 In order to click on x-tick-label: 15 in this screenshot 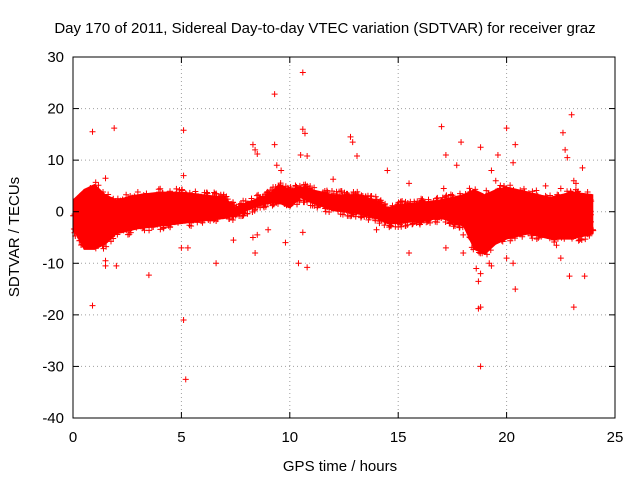, I will do `click(398, 437)`.